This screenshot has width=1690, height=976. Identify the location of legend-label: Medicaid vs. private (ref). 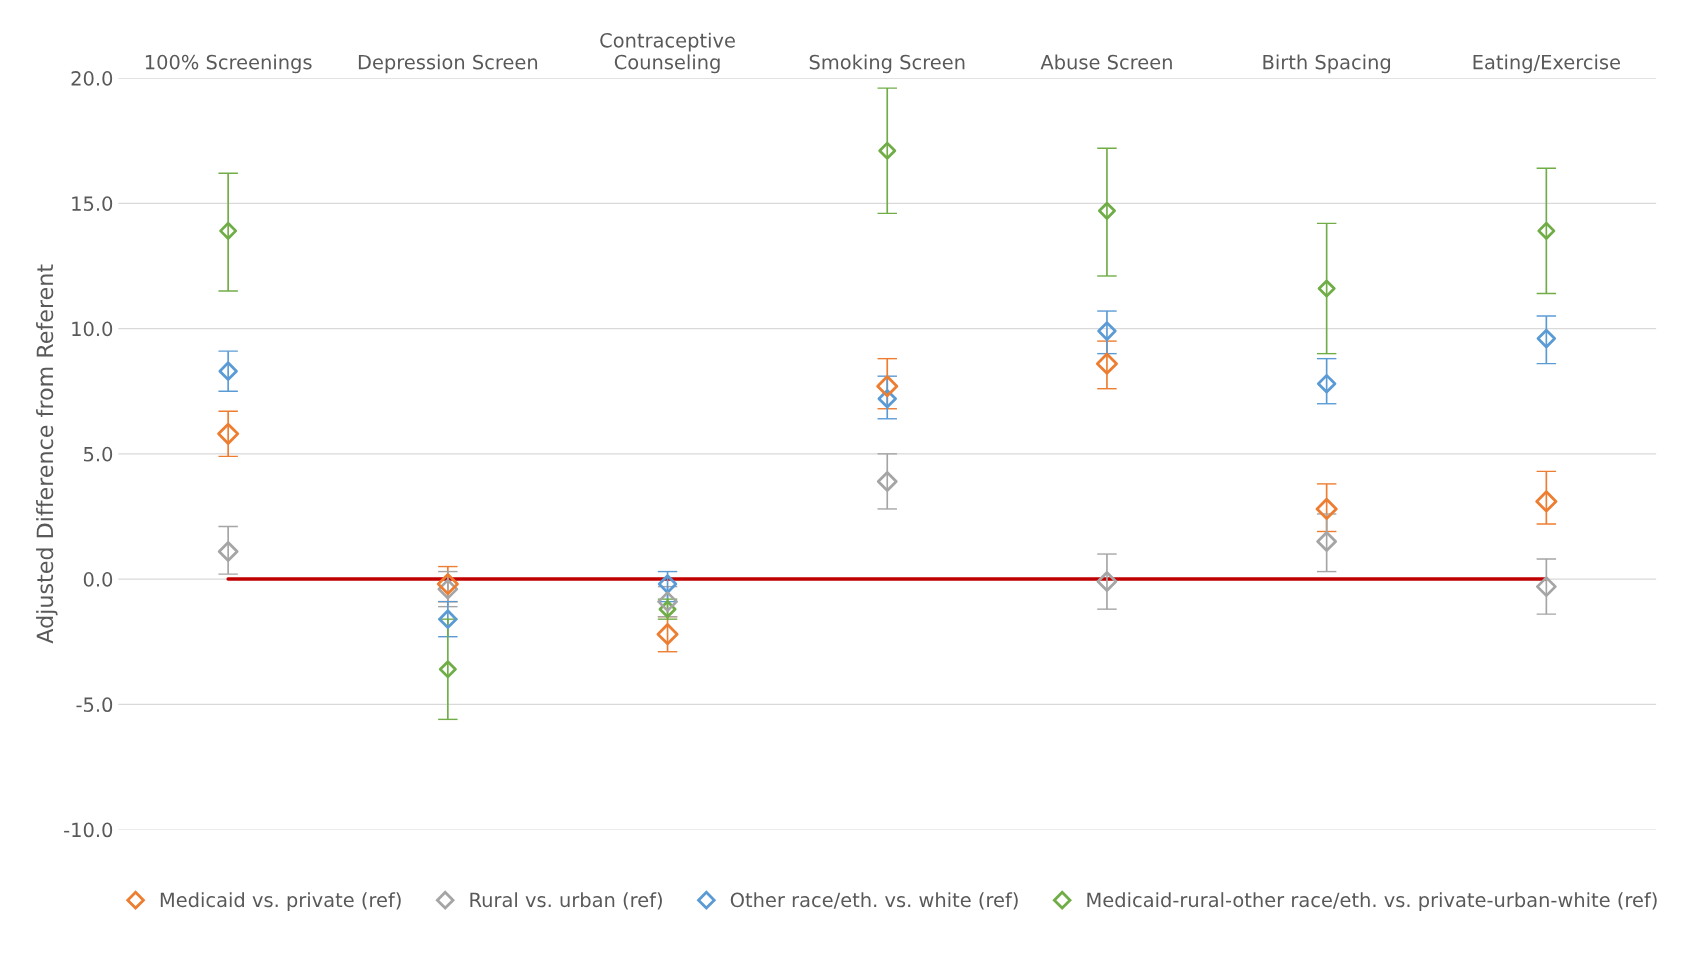
(280, 902).